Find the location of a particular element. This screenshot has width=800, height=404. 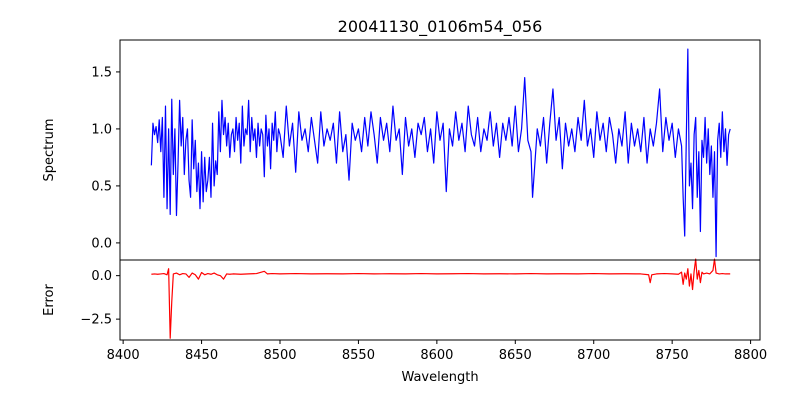

error-series-line is located at coordinates (441, 298).